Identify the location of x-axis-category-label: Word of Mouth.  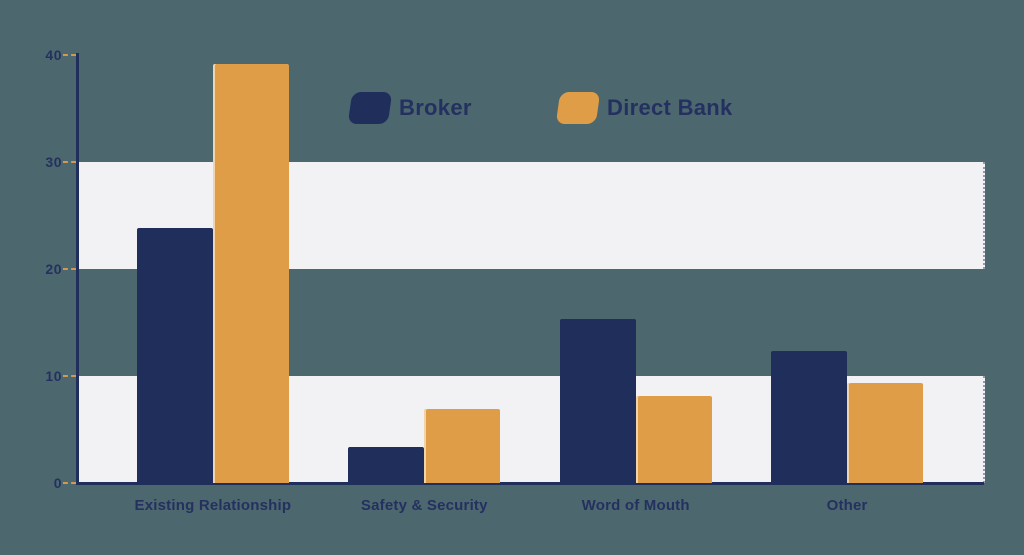
(635, 505).